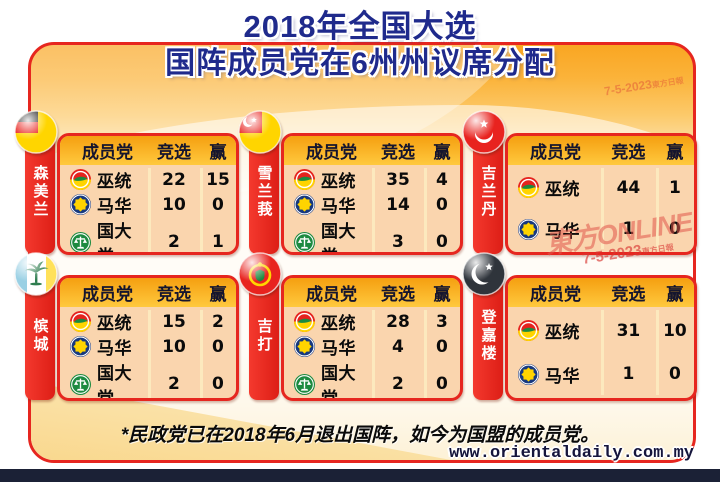  What do you see at coordinates (36, 274) in the screenshot?
I see `penang-flag-icon` at bounding box center [36, 274].